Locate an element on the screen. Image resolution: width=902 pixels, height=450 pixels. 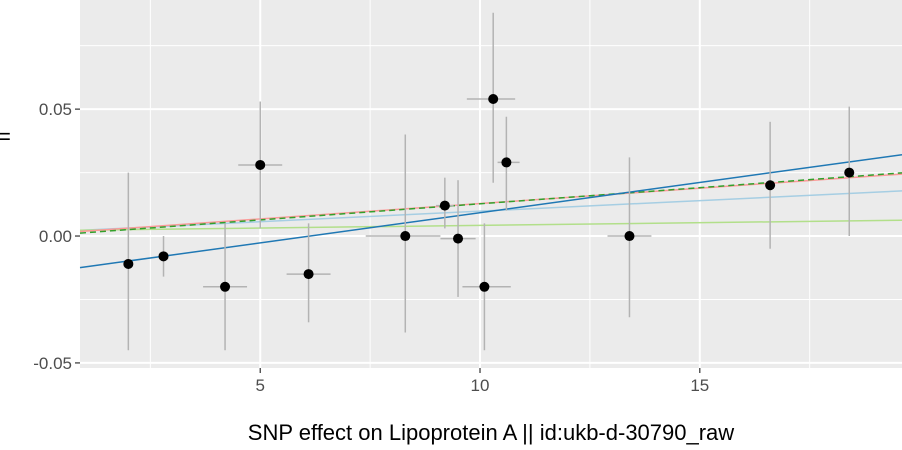
y-tick-label: 0.05 is located at coordinates (55, 109).